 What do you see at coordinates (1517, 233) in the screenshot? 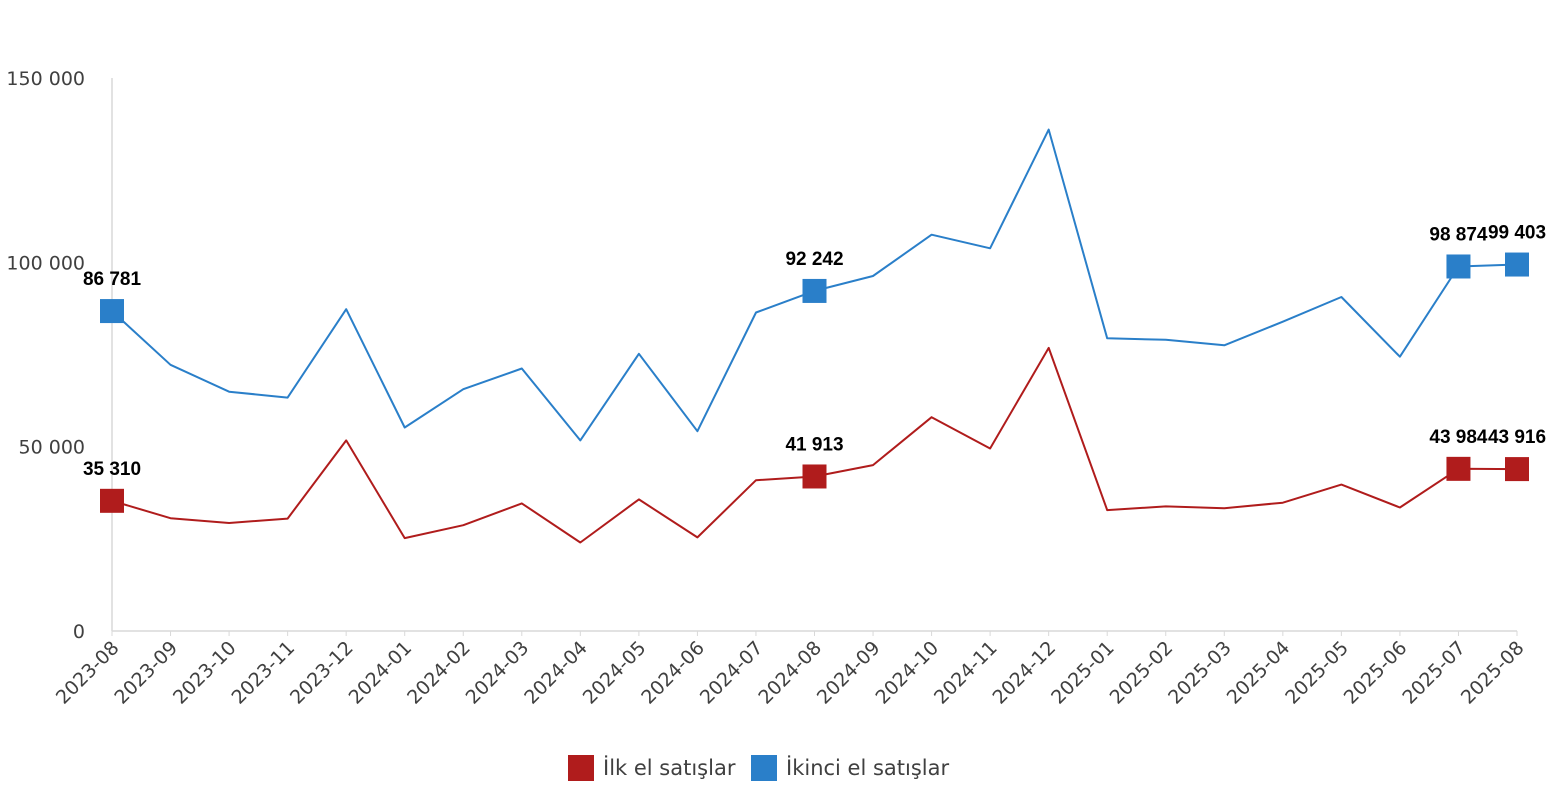
I see `data-label: 99 403` at bounding box center [1517, 233].